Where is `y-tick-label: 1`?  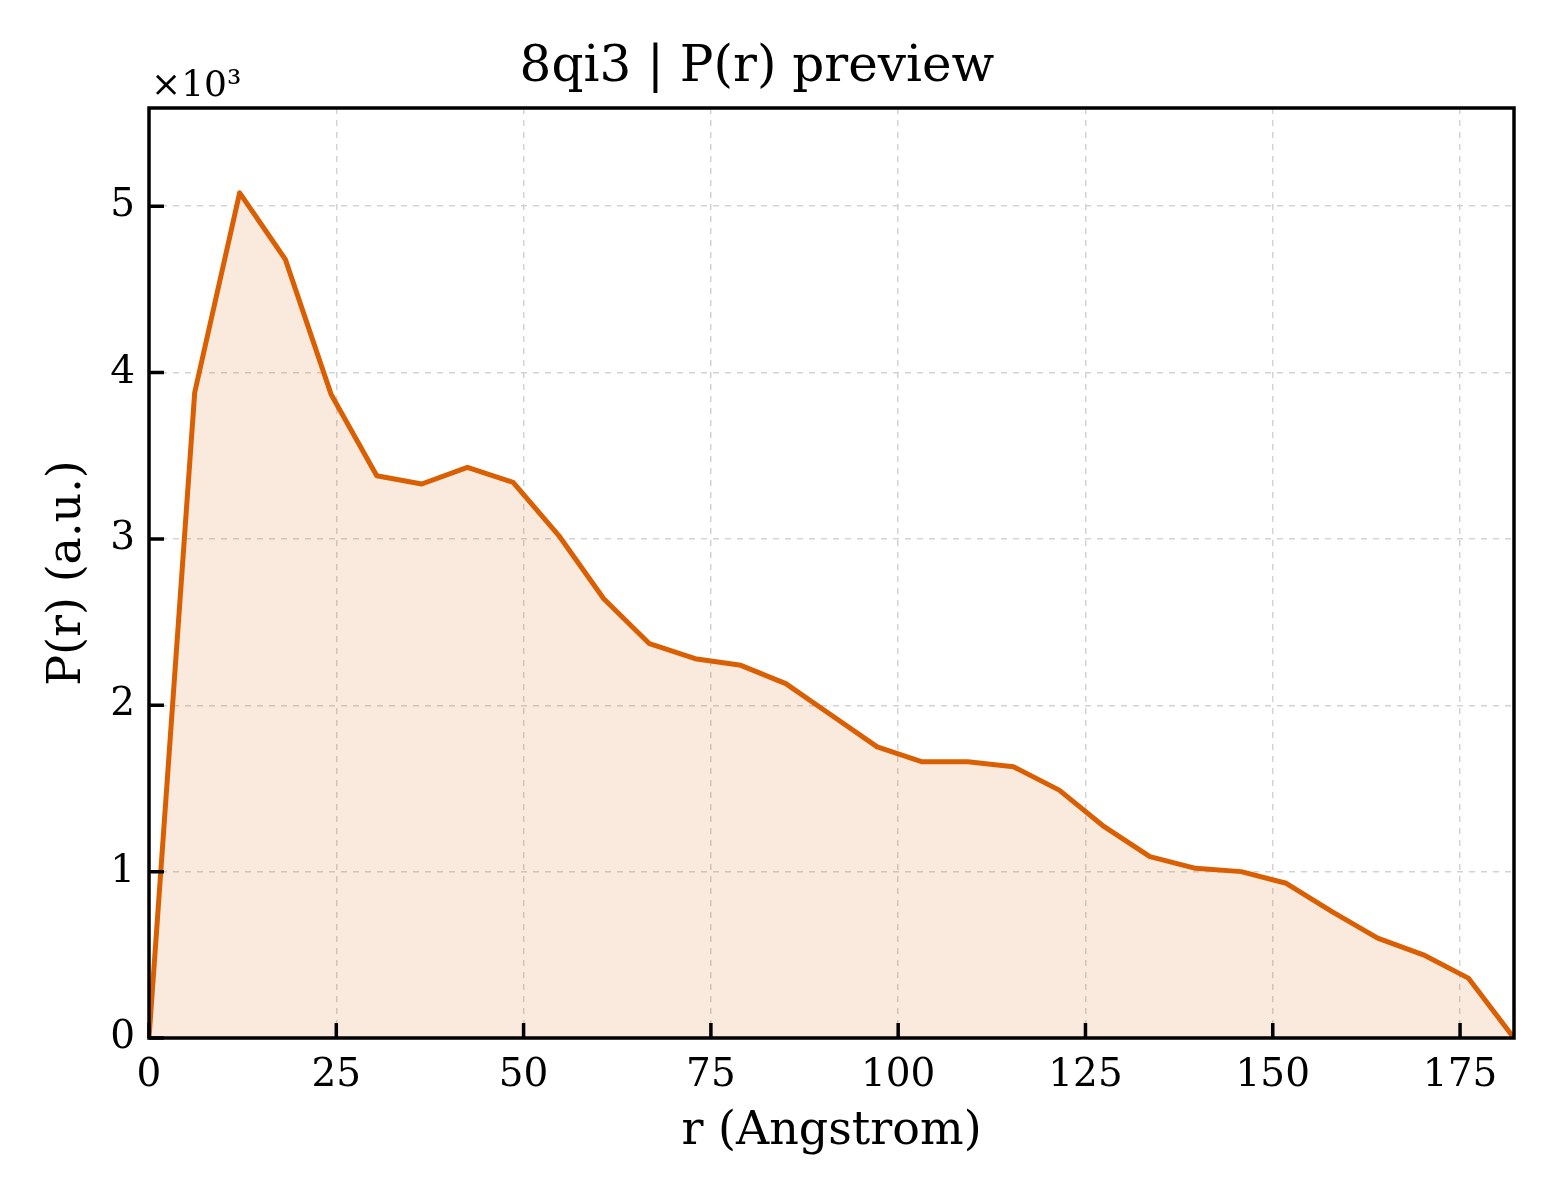 y-tick-label: 1 is located at coordinates (122, 868).